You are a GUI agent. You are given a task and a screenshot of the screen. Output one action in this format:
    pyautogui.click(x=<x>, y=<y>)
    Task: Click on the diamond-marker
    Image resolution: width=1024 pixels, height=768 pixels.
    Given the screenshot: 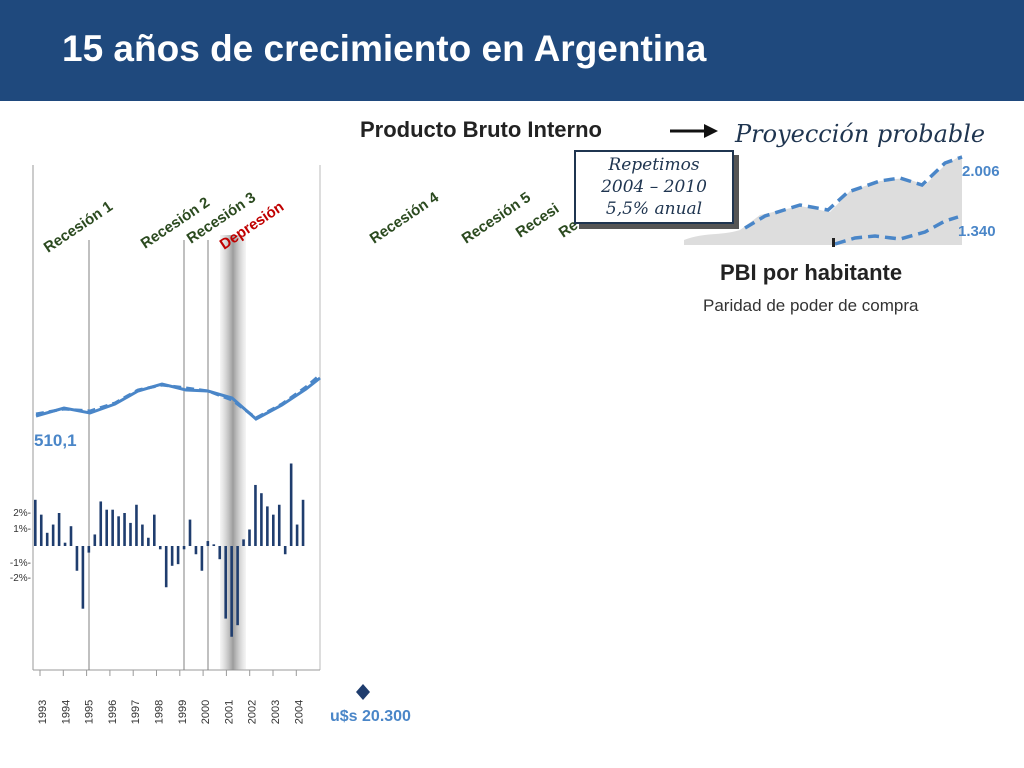 What is the action you would take?
    pyautogui.click(x=363, y=692)
    